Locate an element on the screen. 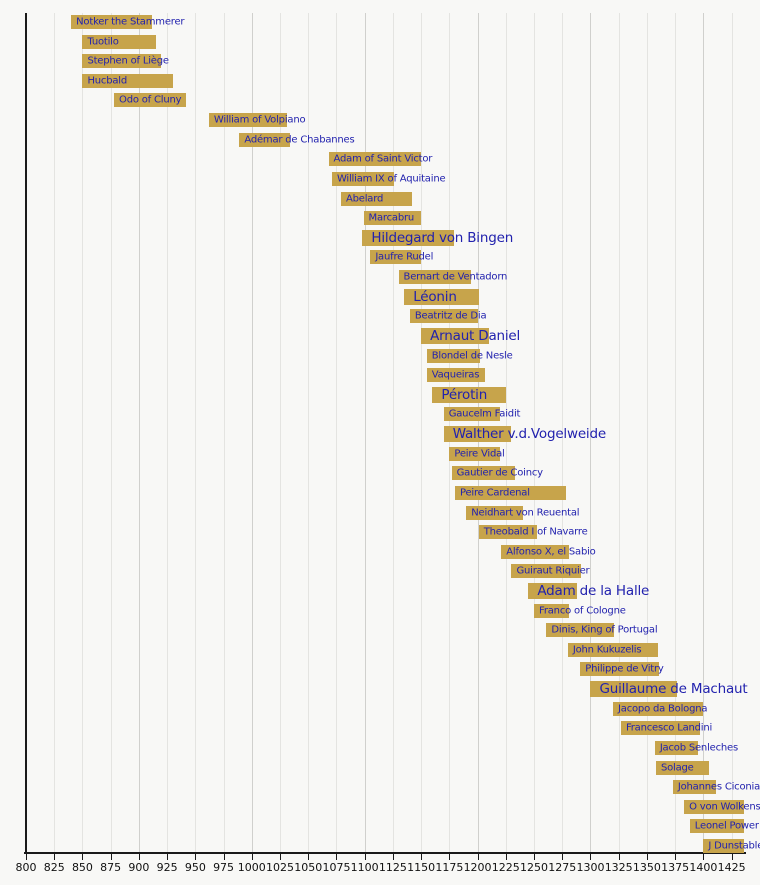 Image resolution: width=760 pixels, height=885 pixels. timeline-bar-johannes-ciconia is located at coordinates (694, 787).